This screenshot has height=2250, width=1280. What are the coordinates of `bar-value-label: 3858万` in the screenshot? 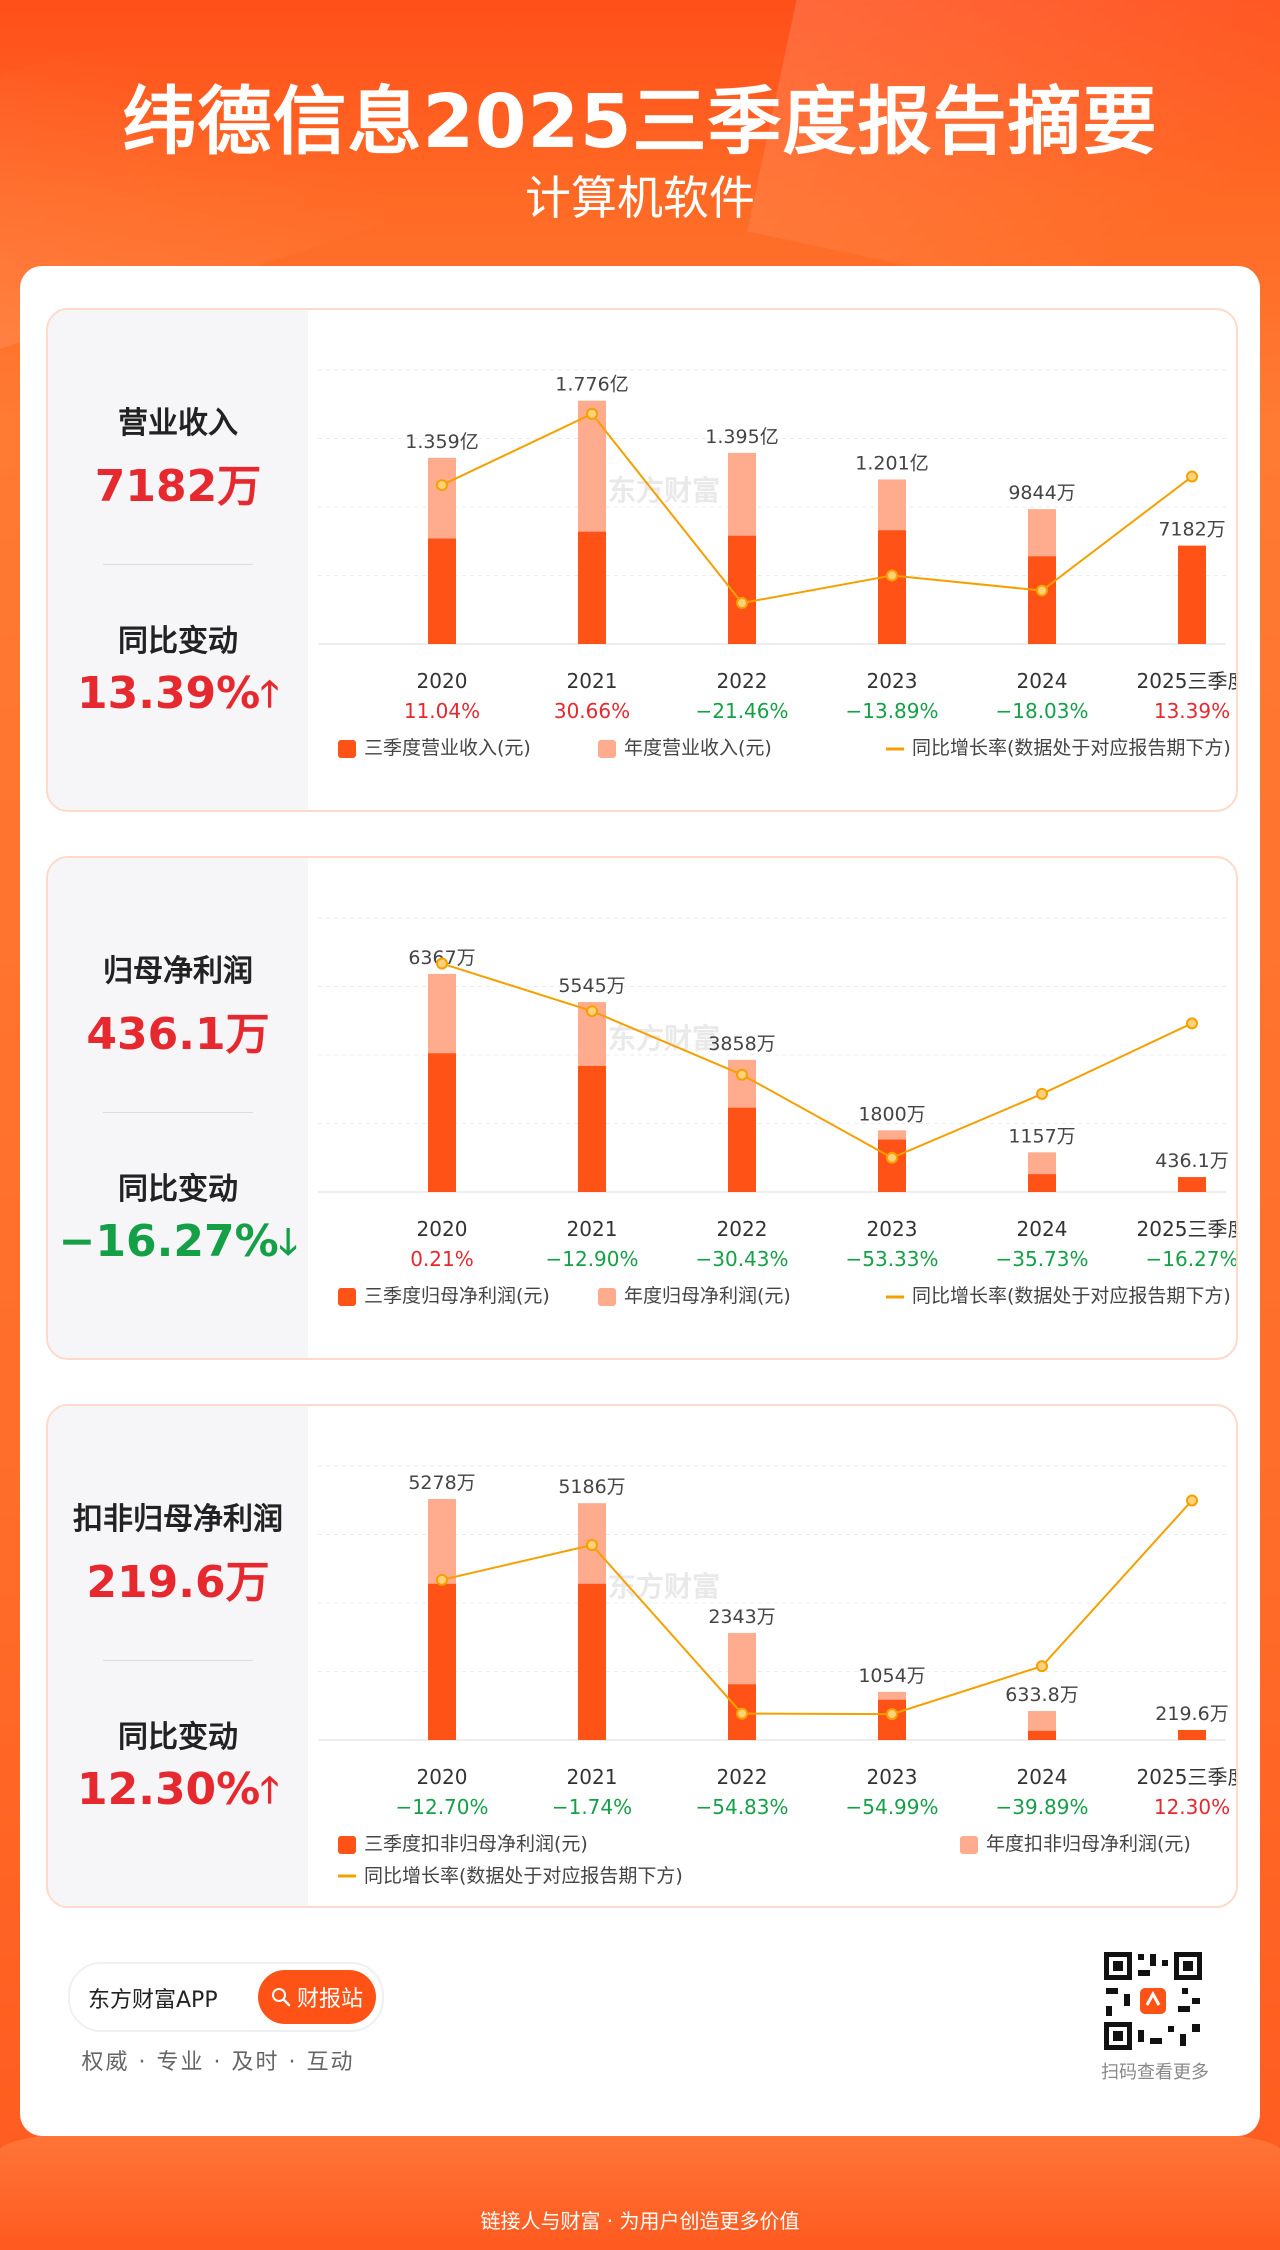 It's located at (741, 1044).